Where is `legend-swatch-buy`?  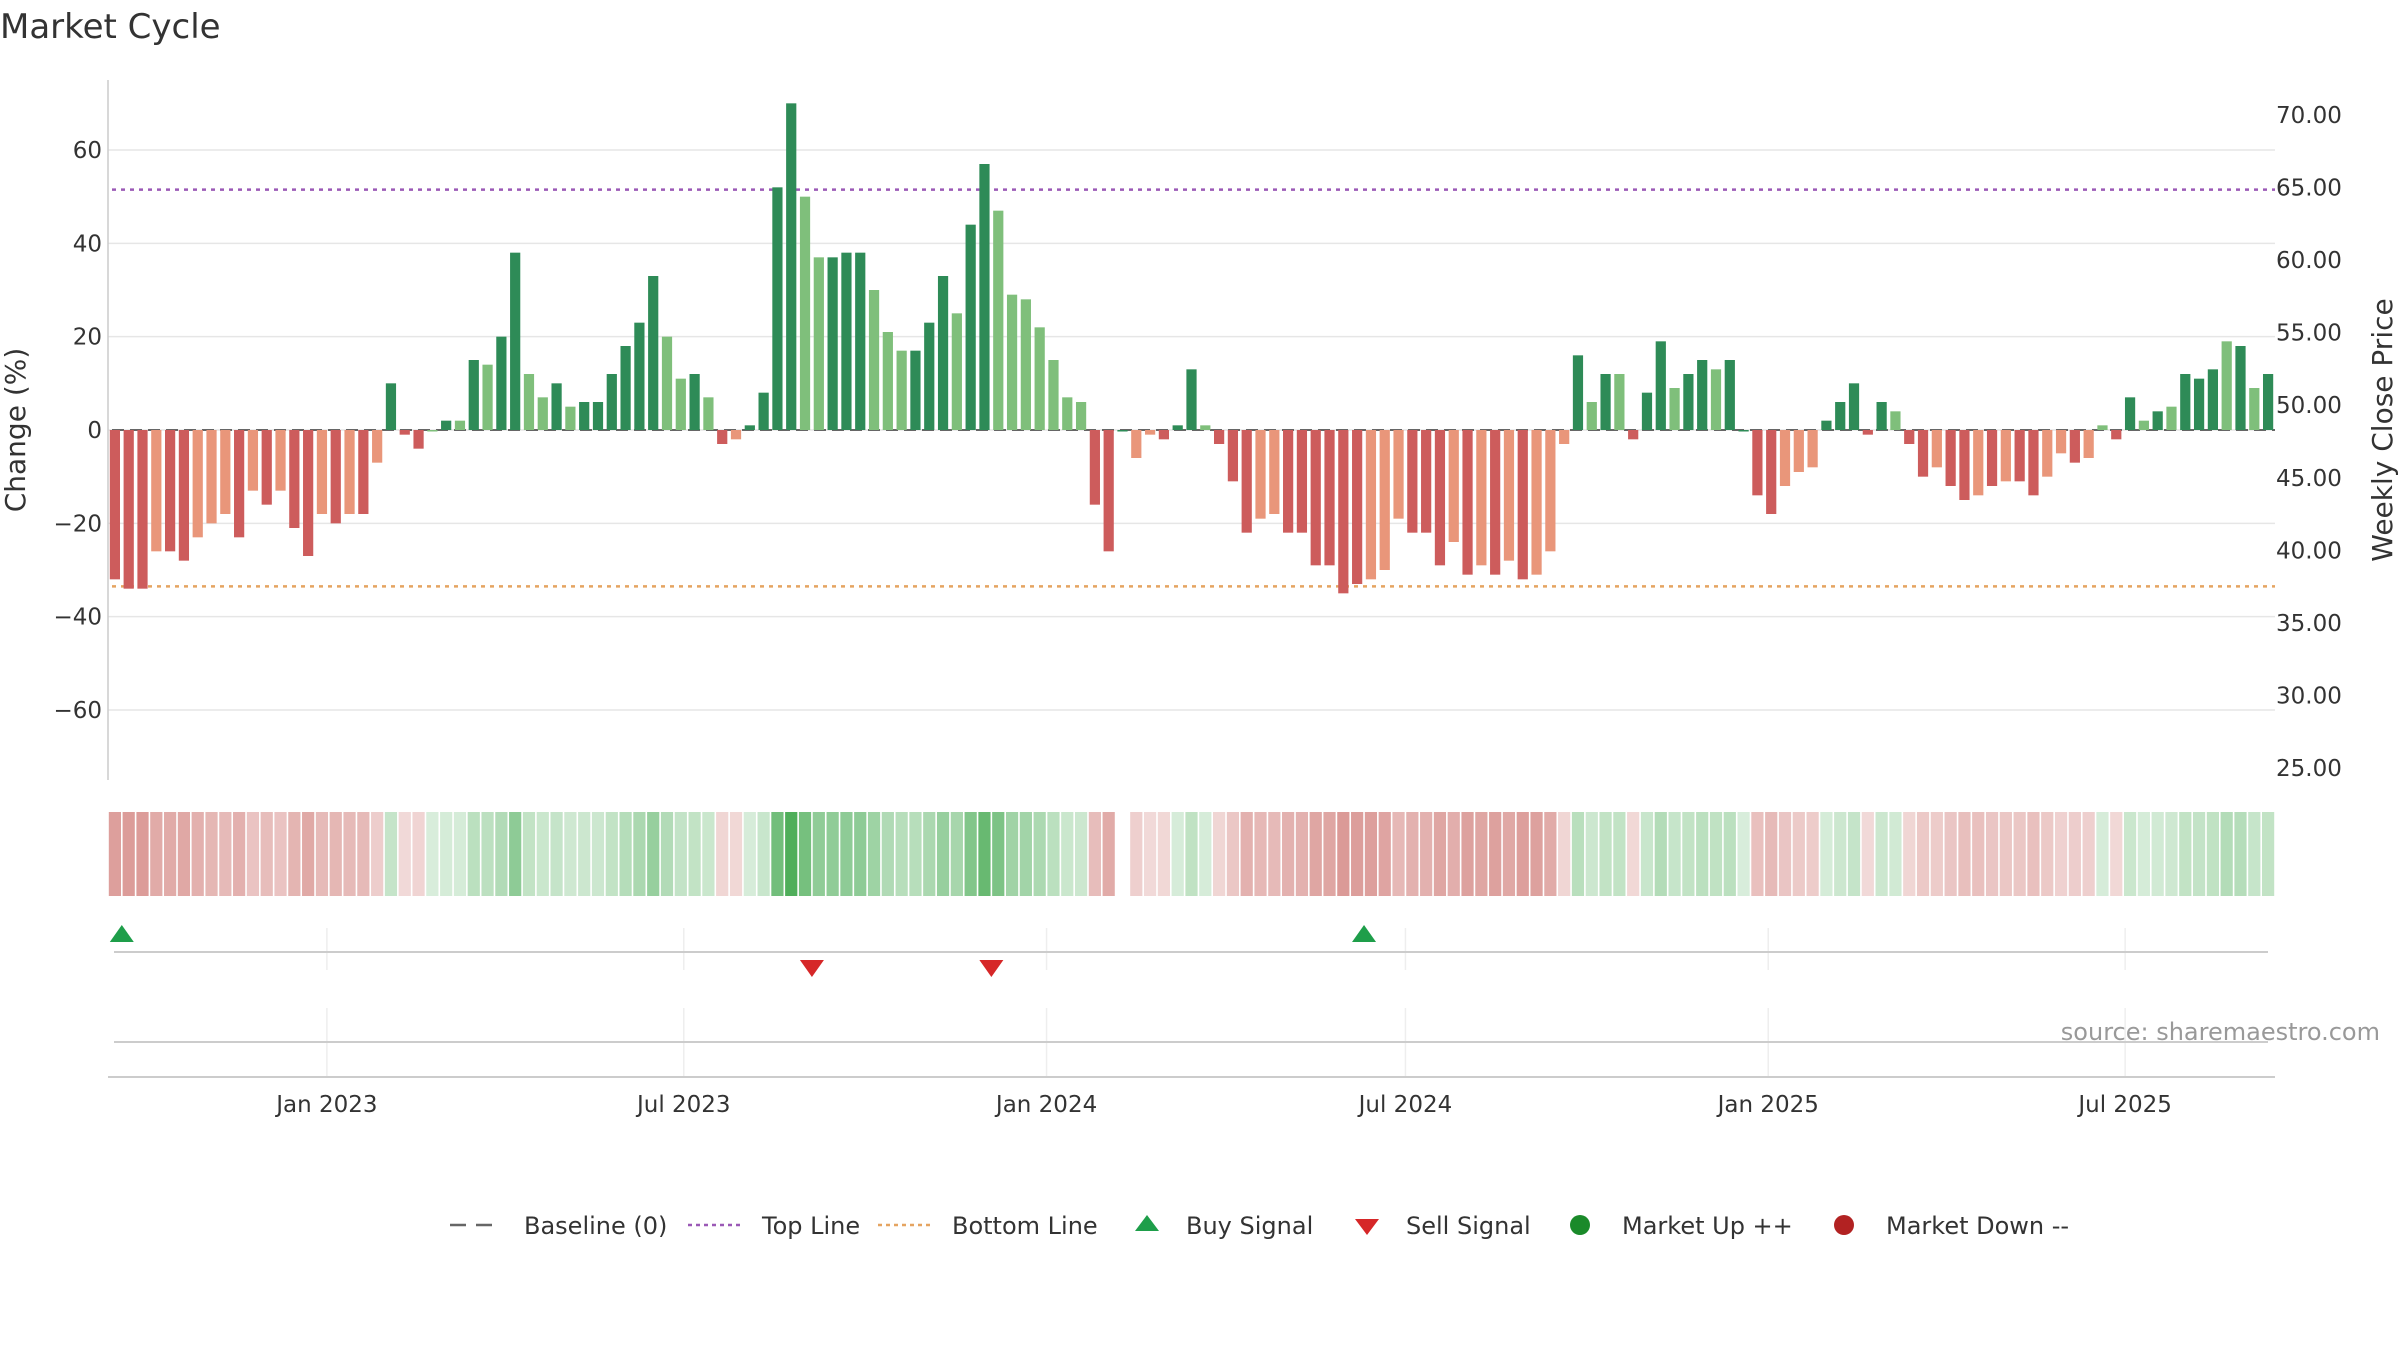 legend-swatch-buy is located at coordinates (1147, 1223).